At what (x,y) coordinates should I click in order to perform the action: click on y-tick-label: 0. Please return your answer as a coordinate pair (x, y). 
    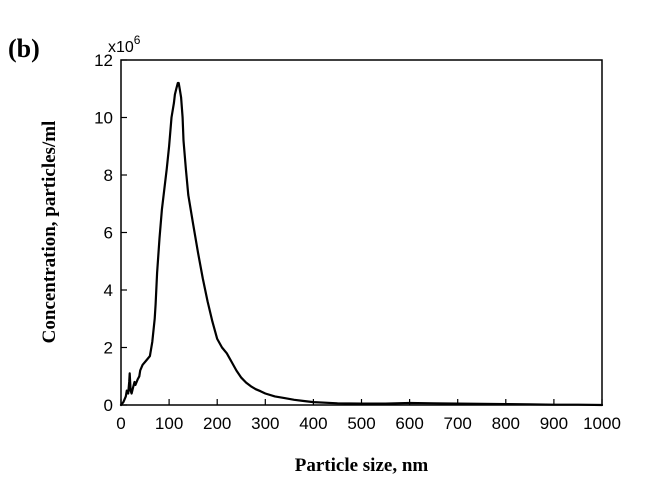
    Looking at the image, I should click on (108, 405).